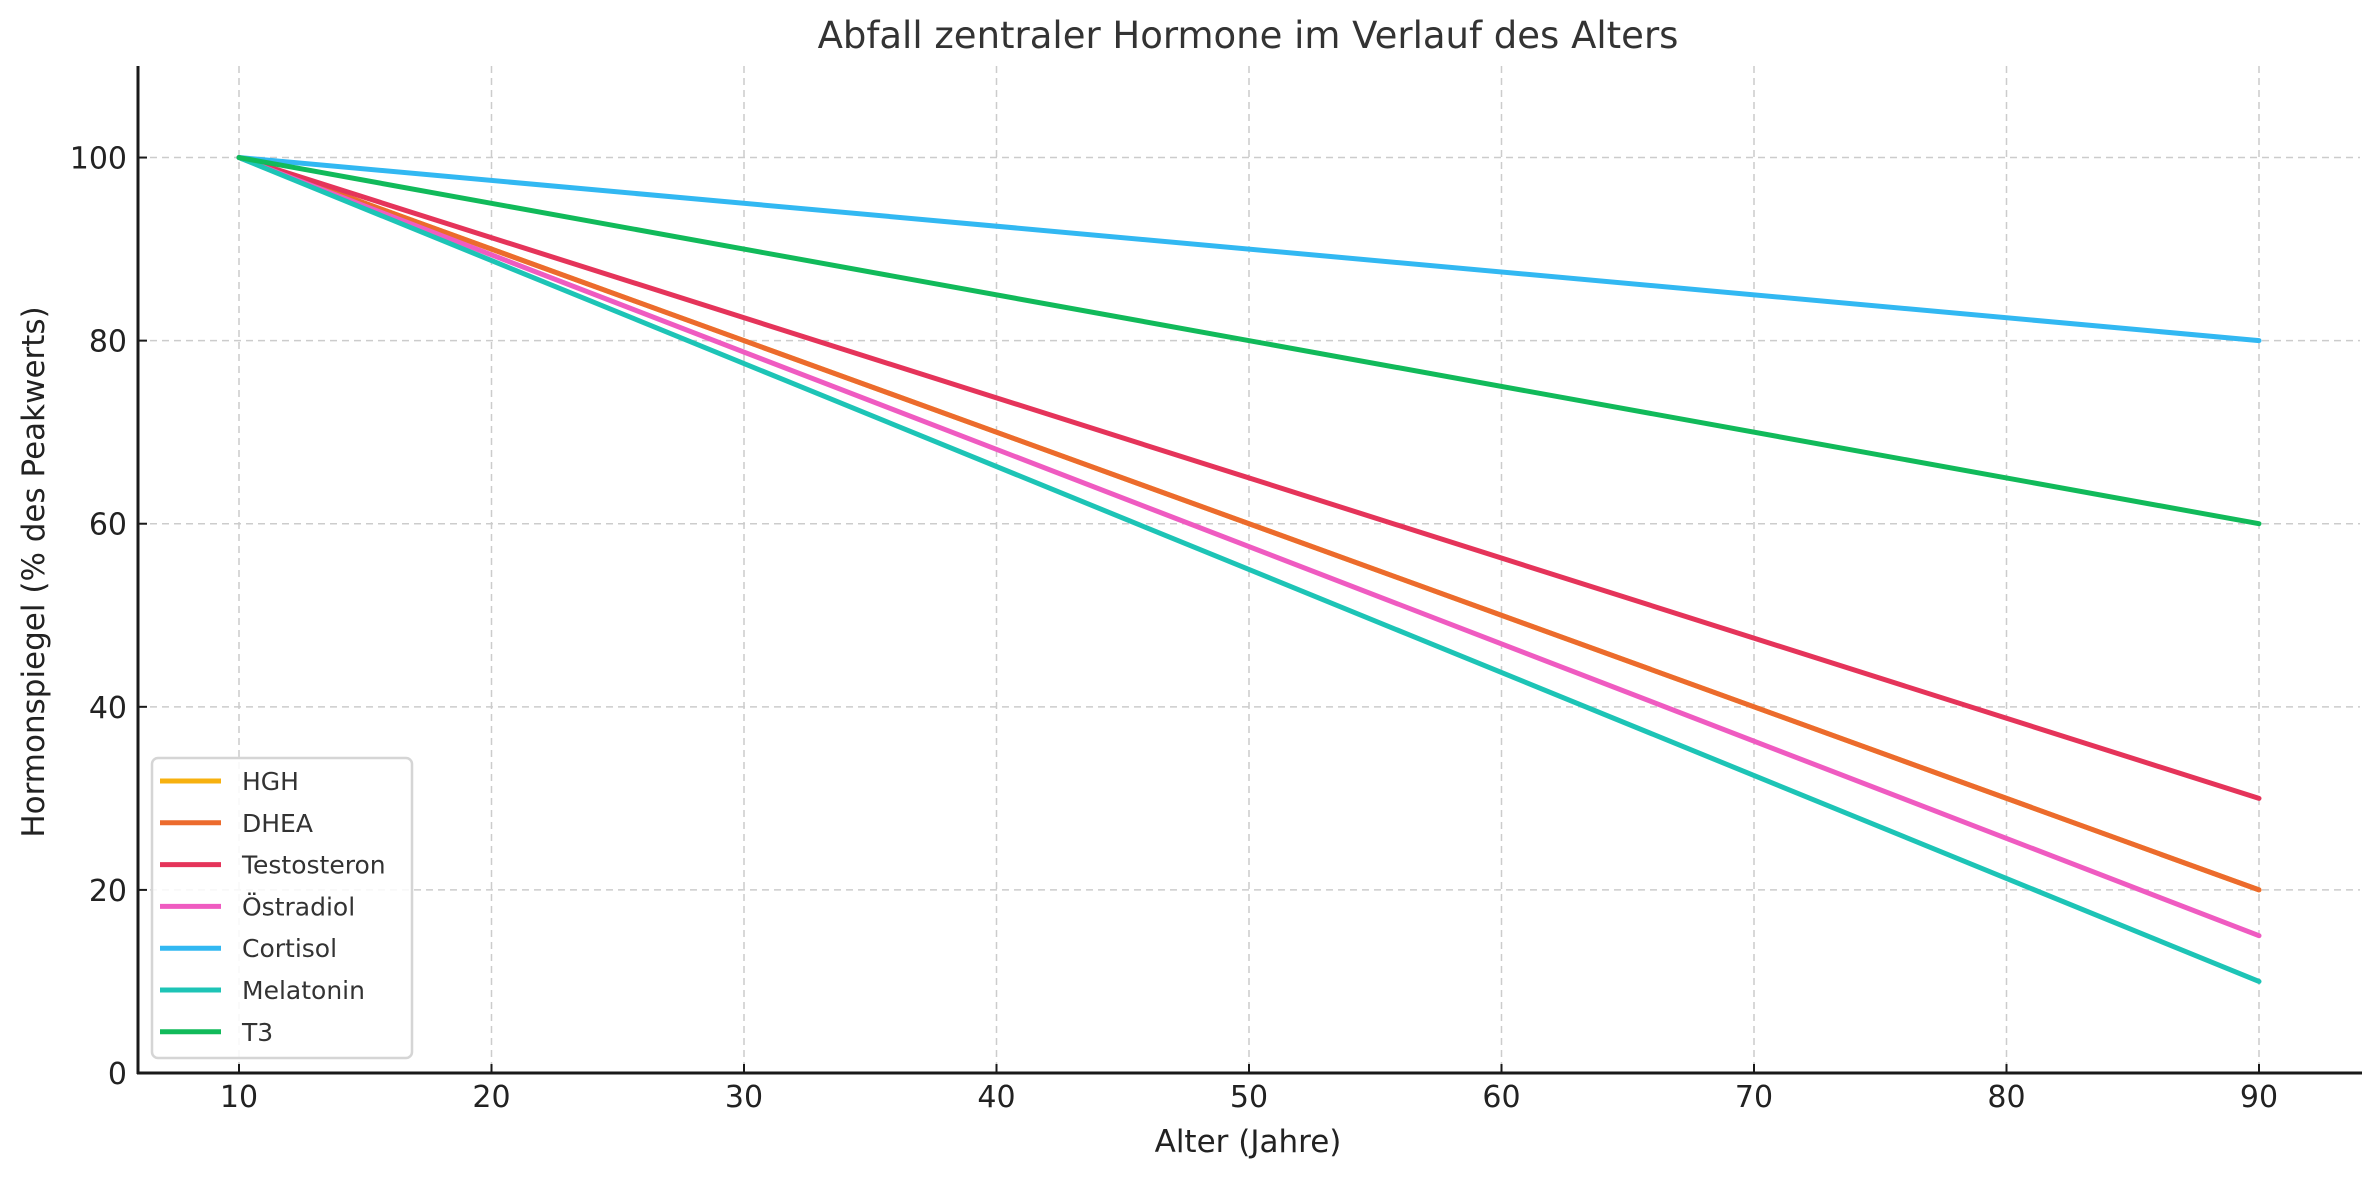 The image size is (2379, 1184). I want to click on legend-label: Testosteron, so click(313, 865).